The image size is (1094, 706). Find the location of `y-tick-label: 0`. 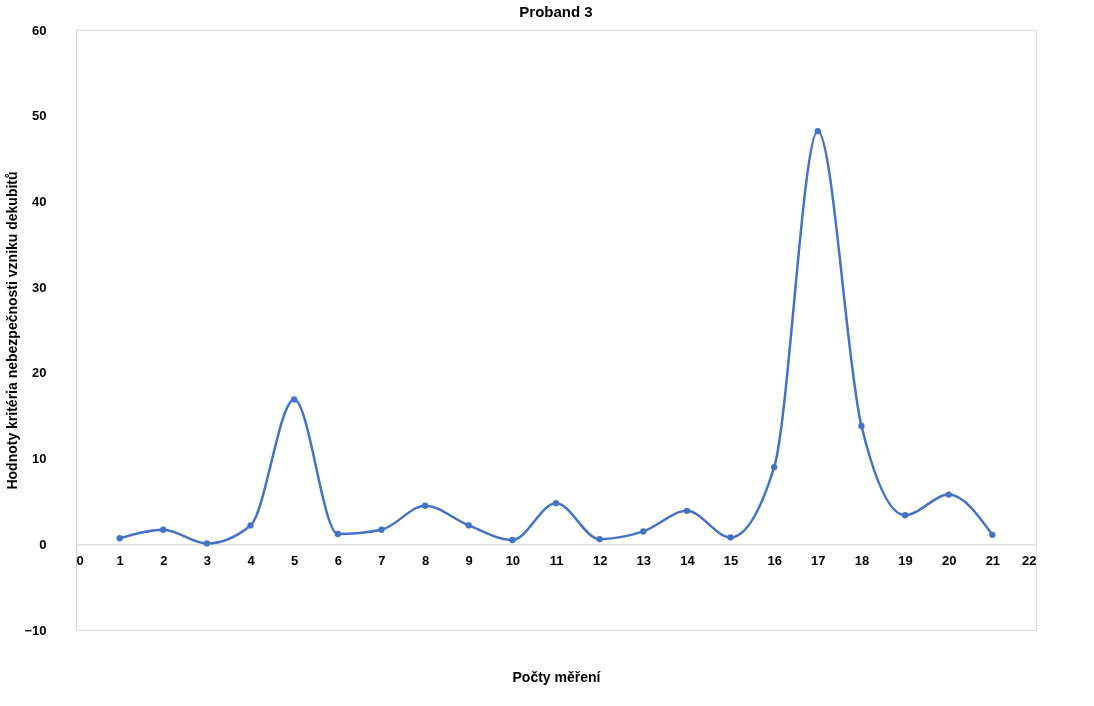

y-tick-label: 0 is located at coordinates (43, 544).